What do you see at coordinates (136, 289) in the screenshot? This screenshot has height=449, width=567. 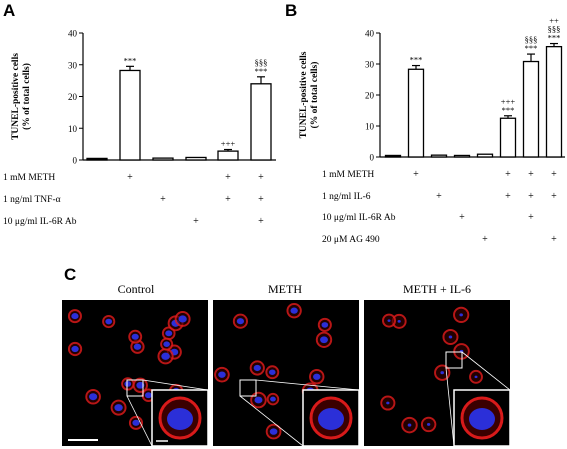 I see `micrograph-title-control: Control` at bounding box center [136, 289].